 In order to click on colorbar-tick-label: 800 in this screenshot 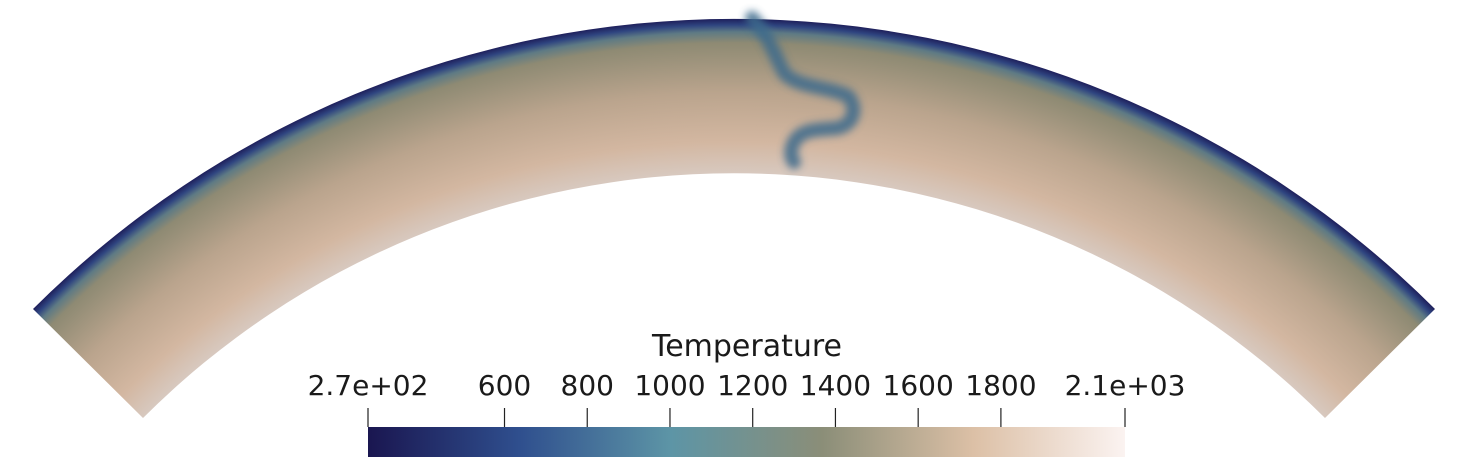, I will do `click(587, 385)`.